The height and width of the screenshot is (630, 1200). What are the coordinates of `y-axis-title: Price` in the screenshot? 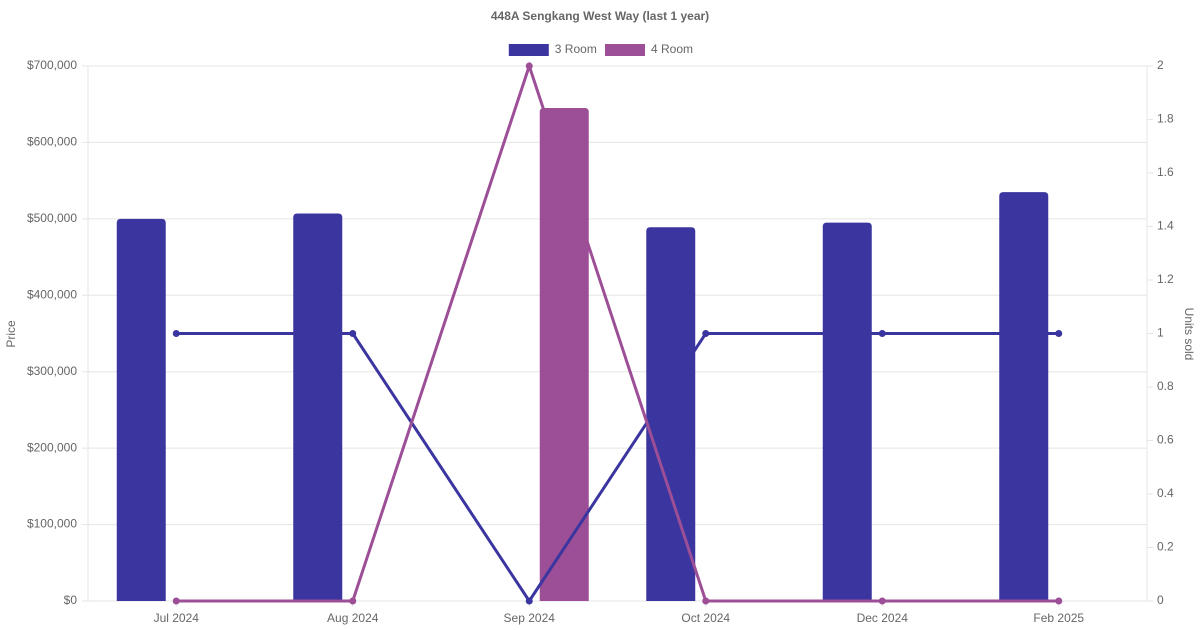 It's located at (11, 334).